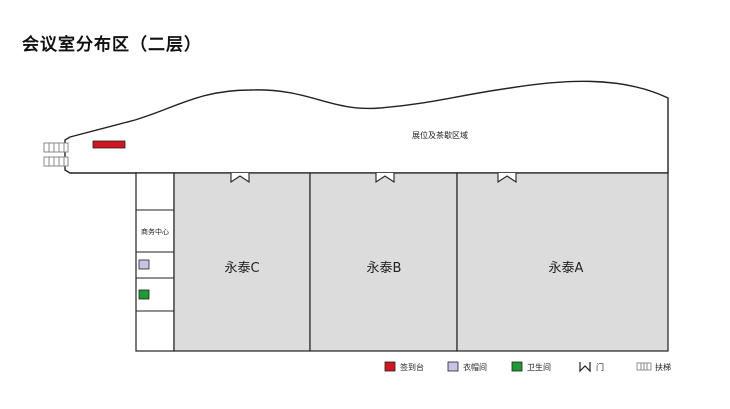 Image resolution: width=730 pixels, height=409 pixels. Describe the element at coordinates (453, 366) in the screenshot. I see `legend-cloakroom-swatch` at that location.